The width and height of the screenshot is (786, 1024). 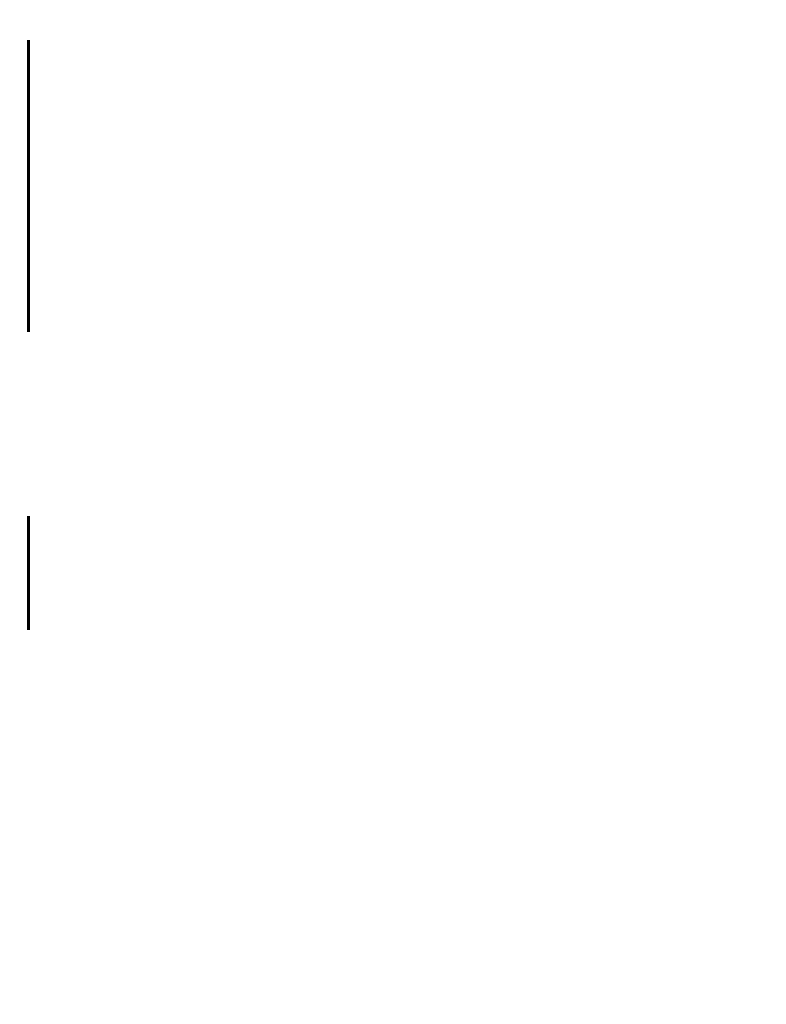 What do you see at coordinates (156, 131) in the screenshot?
I see `cms-marker-icon` at bounding box center [156, 131].